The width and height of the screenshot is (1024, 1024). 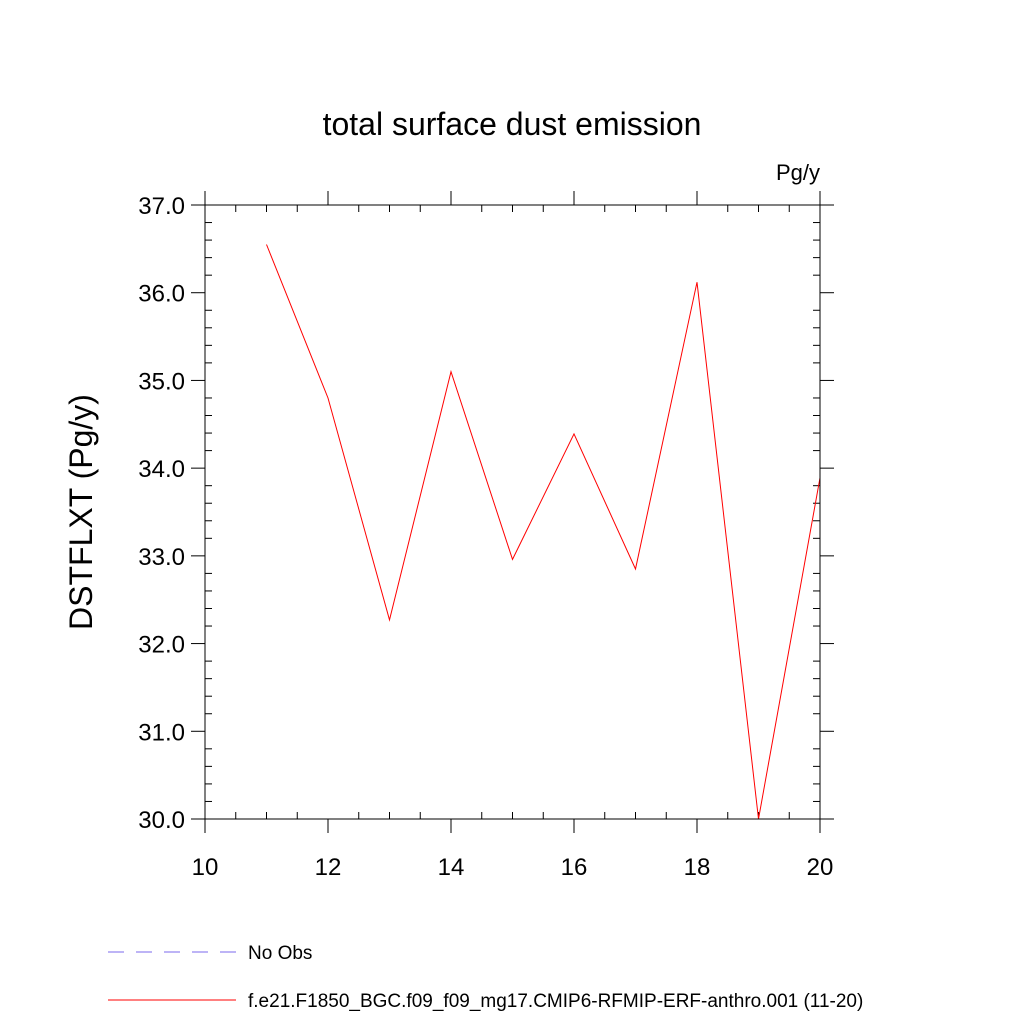 What do you see at coordinates (81, 512) in the screenshot?
I see `y-axis-label: DSTFLXT (Pg/y)` at bounding box center [81, 512].